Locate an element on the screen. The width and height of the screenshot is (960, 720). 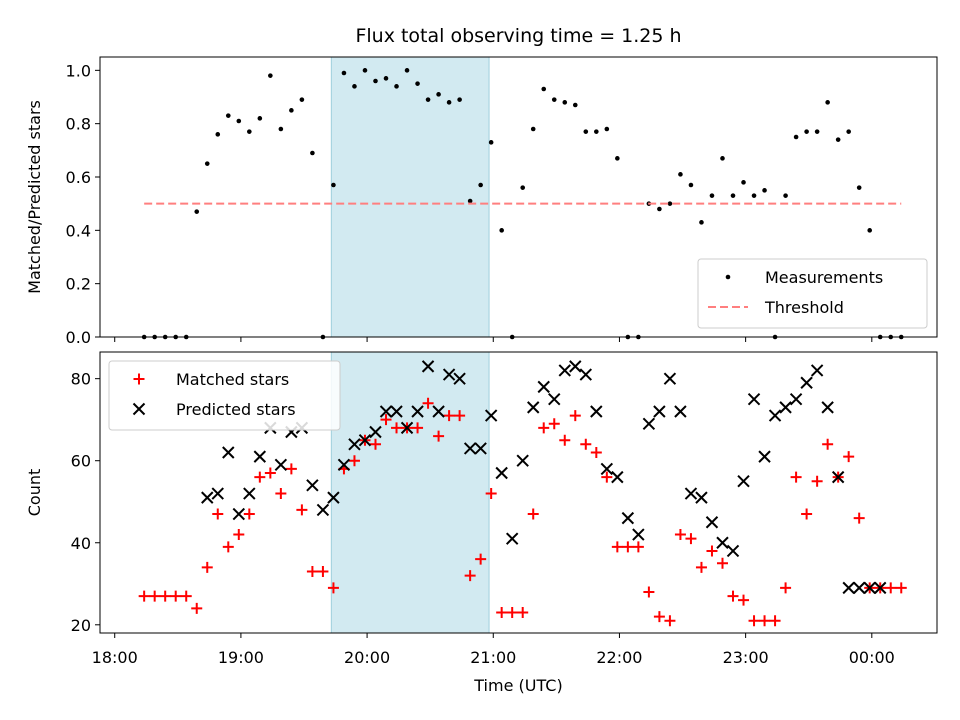
ratio-legend: Measurements Threshold is located at coordinates (812, 293).